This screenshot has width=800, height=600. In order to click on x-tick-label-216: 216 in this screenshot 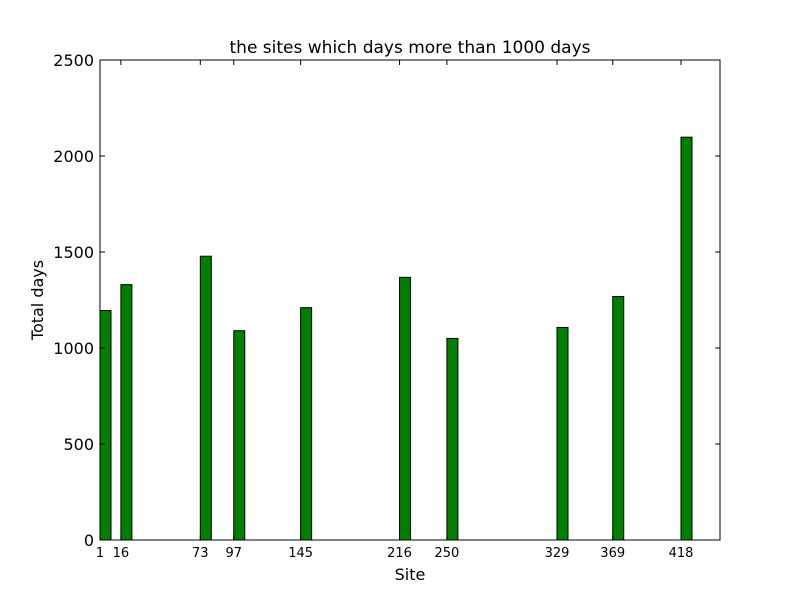, I will do `click(399, 553)`.